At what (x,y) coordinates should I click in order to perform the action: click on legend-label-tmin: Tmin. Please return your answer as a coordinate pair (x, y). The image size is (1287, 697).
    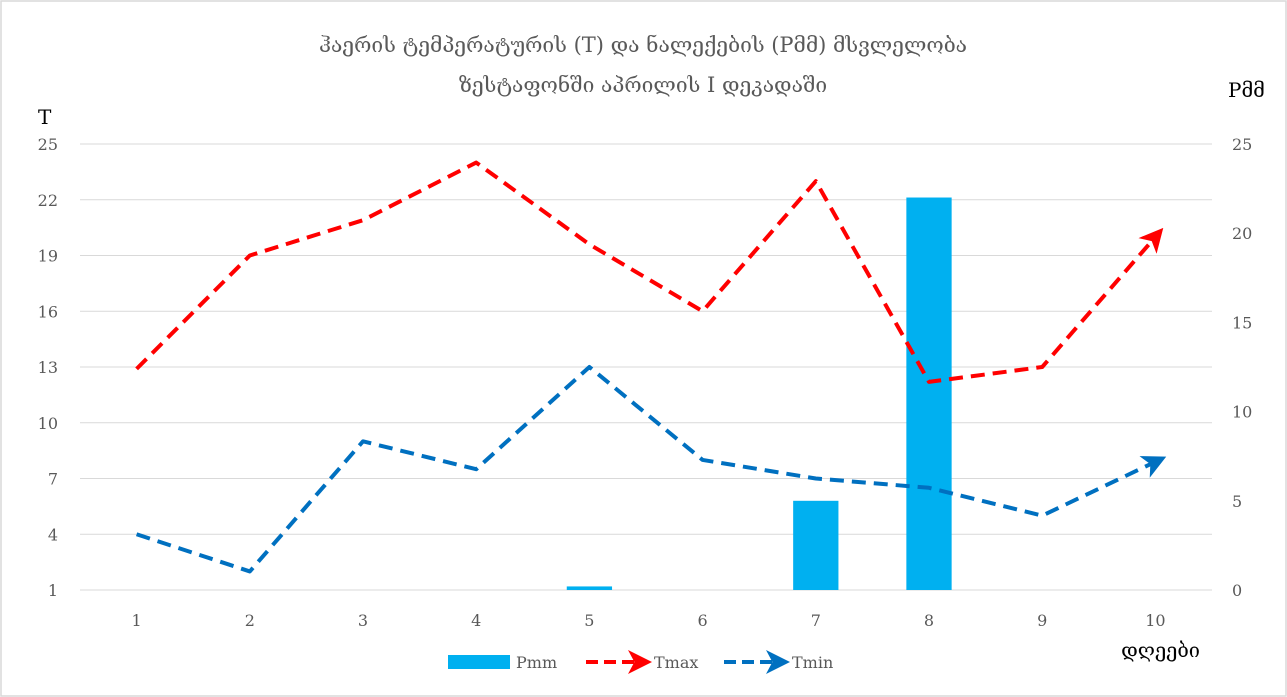
    Looking at the image, I should click on (812, 662).